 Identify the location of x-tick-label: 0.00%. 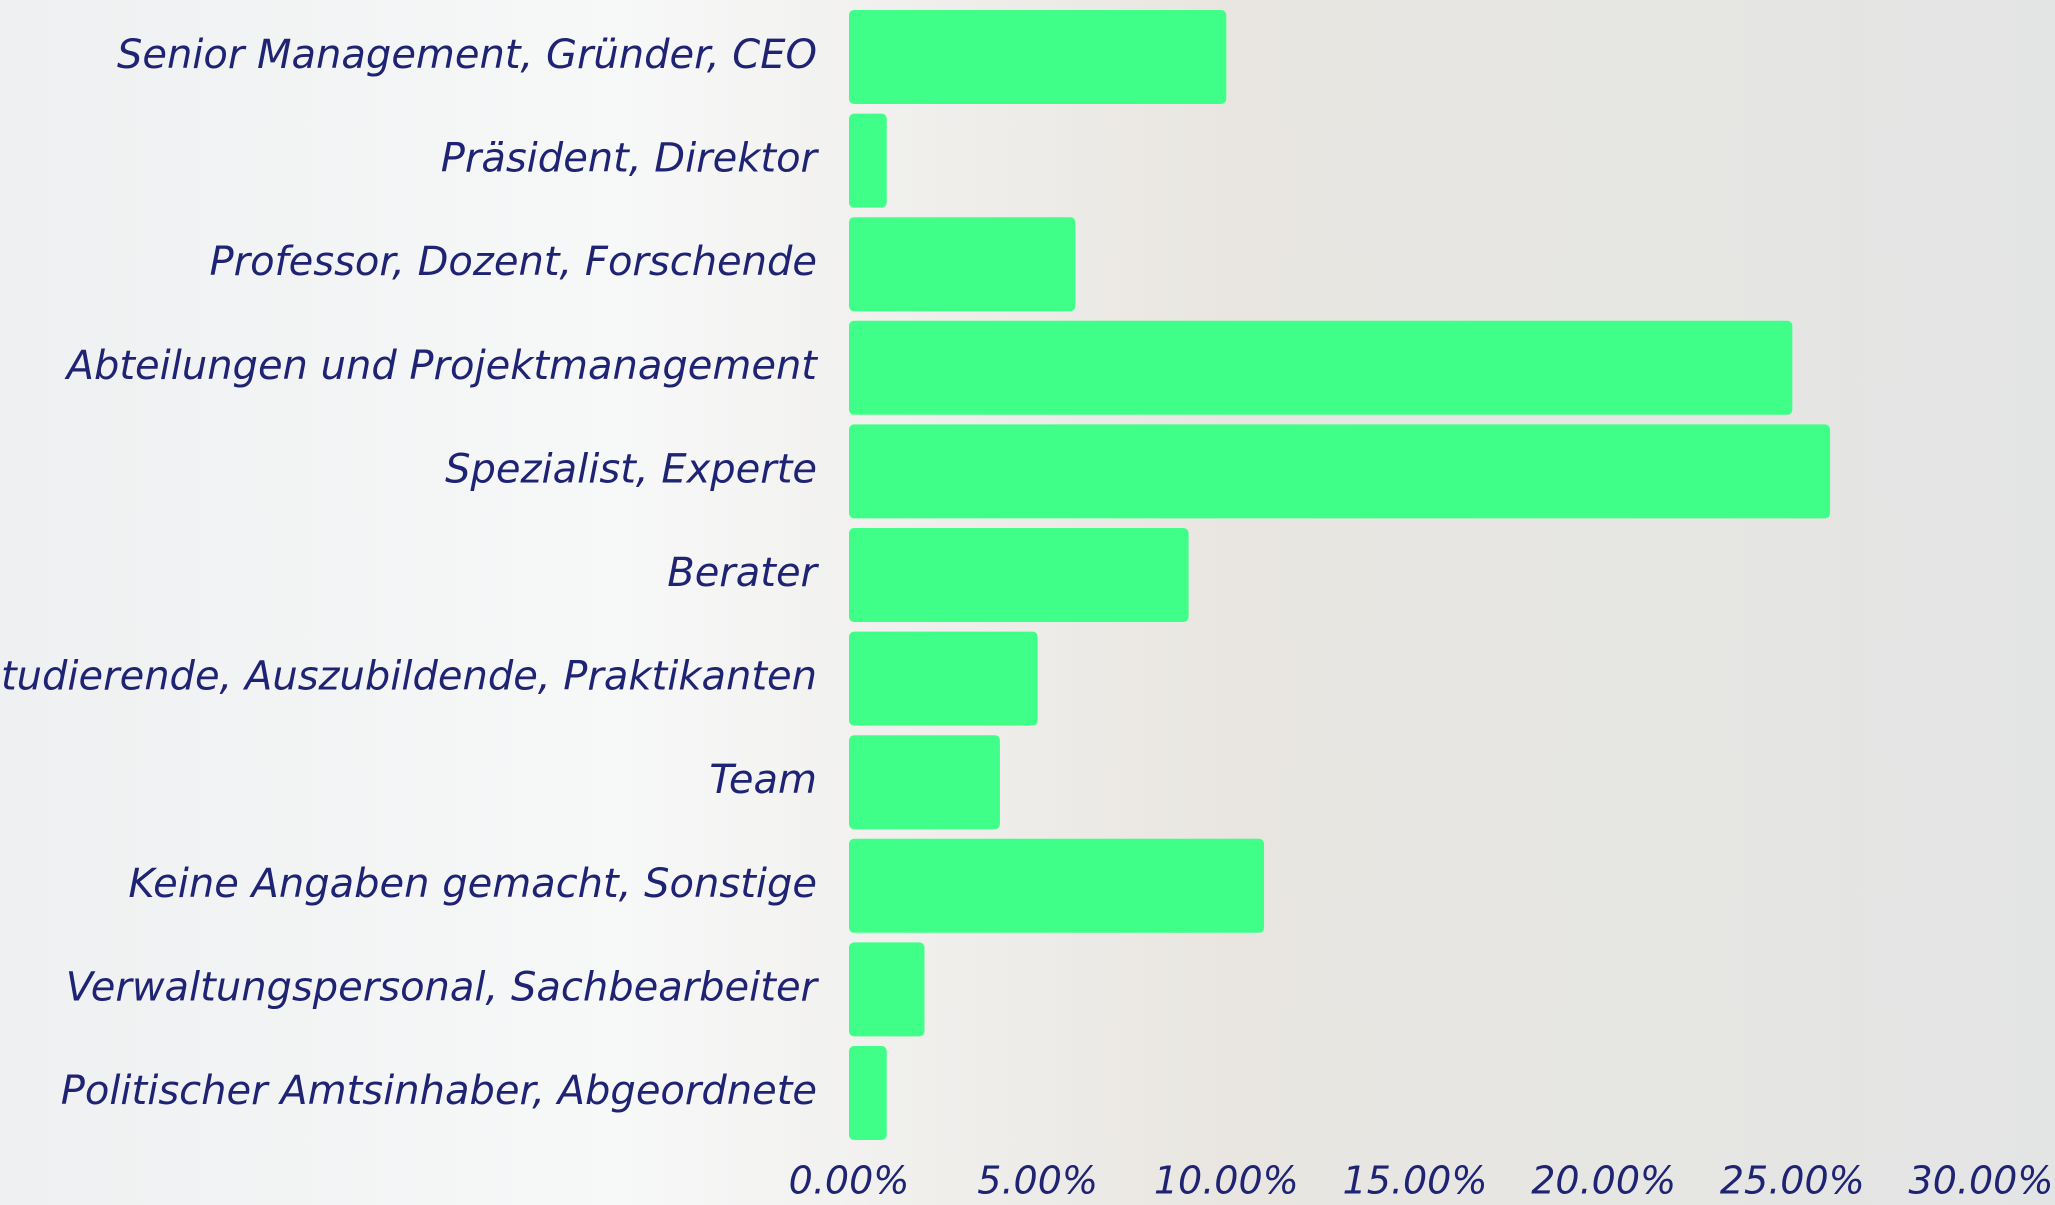
(849, 1181).